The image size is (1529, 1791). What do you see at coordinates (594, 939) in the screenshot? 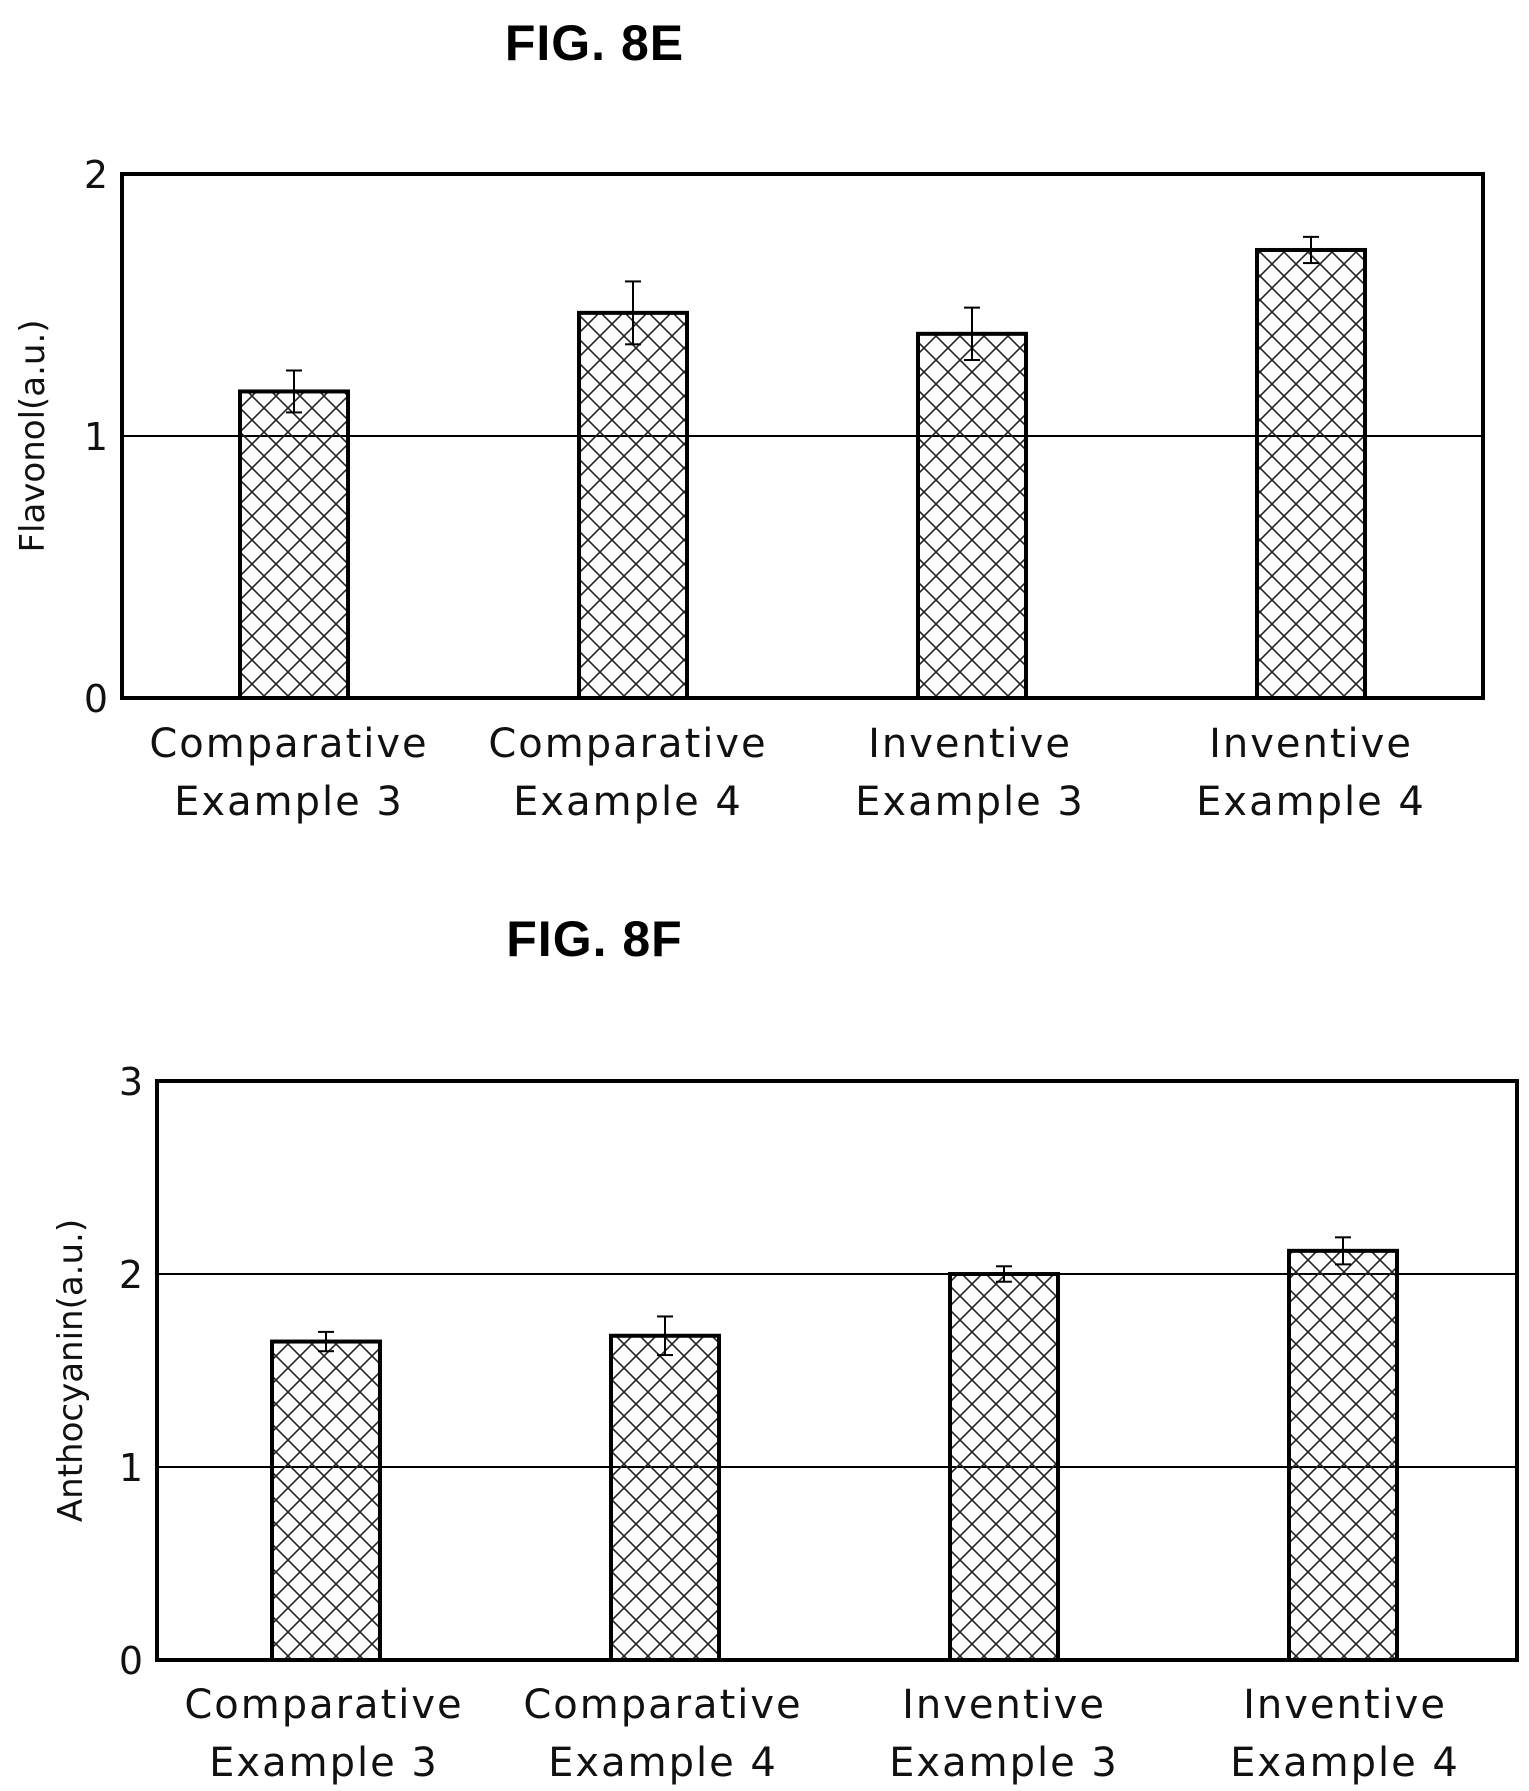
I see `figure-title-8f: FIG. 8F` at bounding box center [594, 939].